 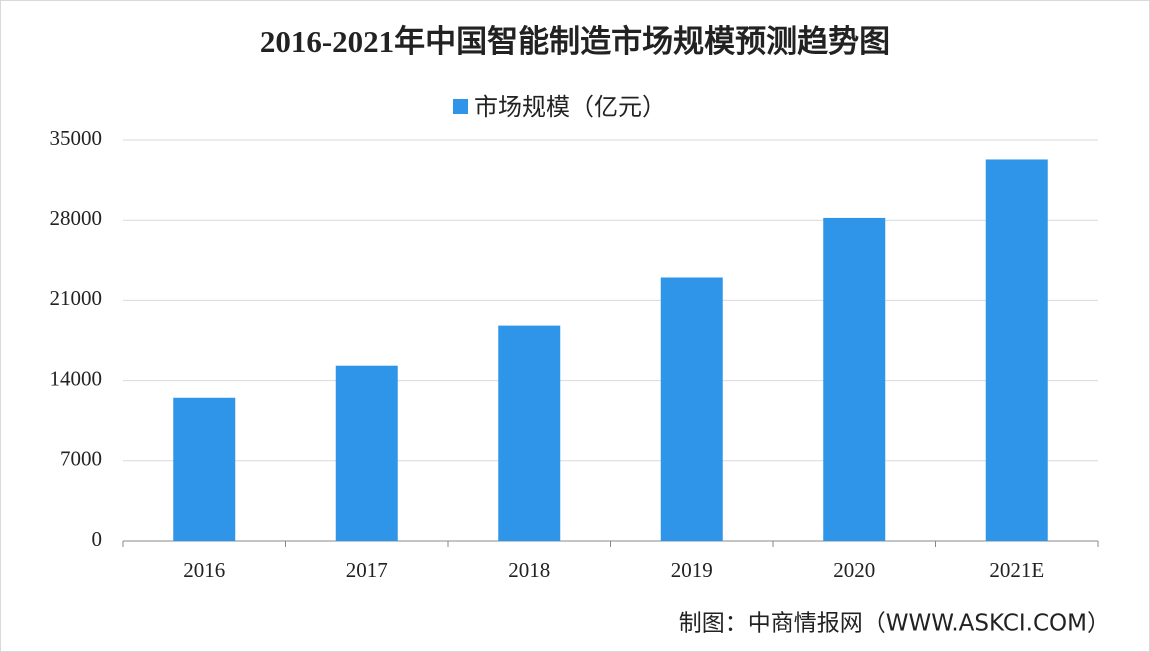 I want to click on x-tick-label: 2019, so click(x=692, y=570).